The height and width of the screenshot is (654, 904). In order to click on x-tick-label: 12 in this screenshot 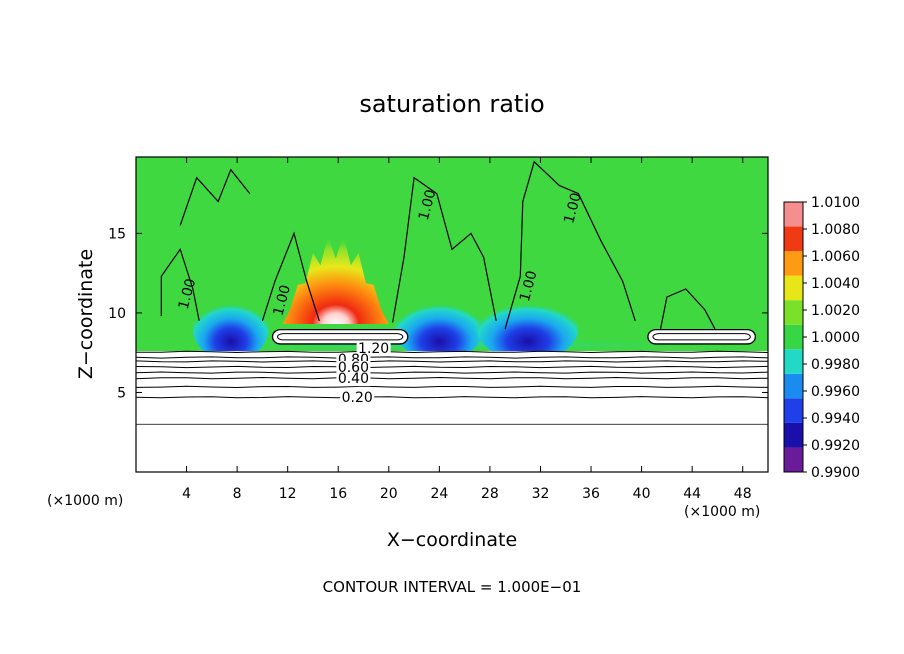, I will do `click(288, 494)`.